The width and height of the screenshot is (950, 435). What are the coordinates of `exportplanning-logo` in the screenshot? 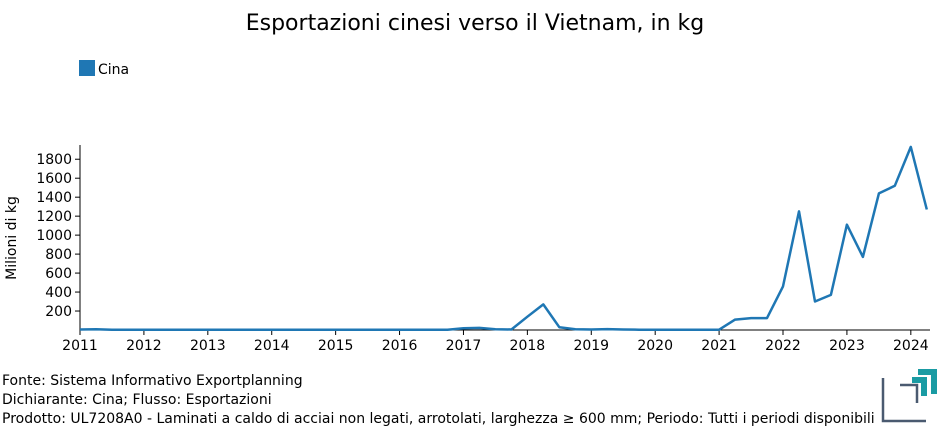 It's located at (909, 396).